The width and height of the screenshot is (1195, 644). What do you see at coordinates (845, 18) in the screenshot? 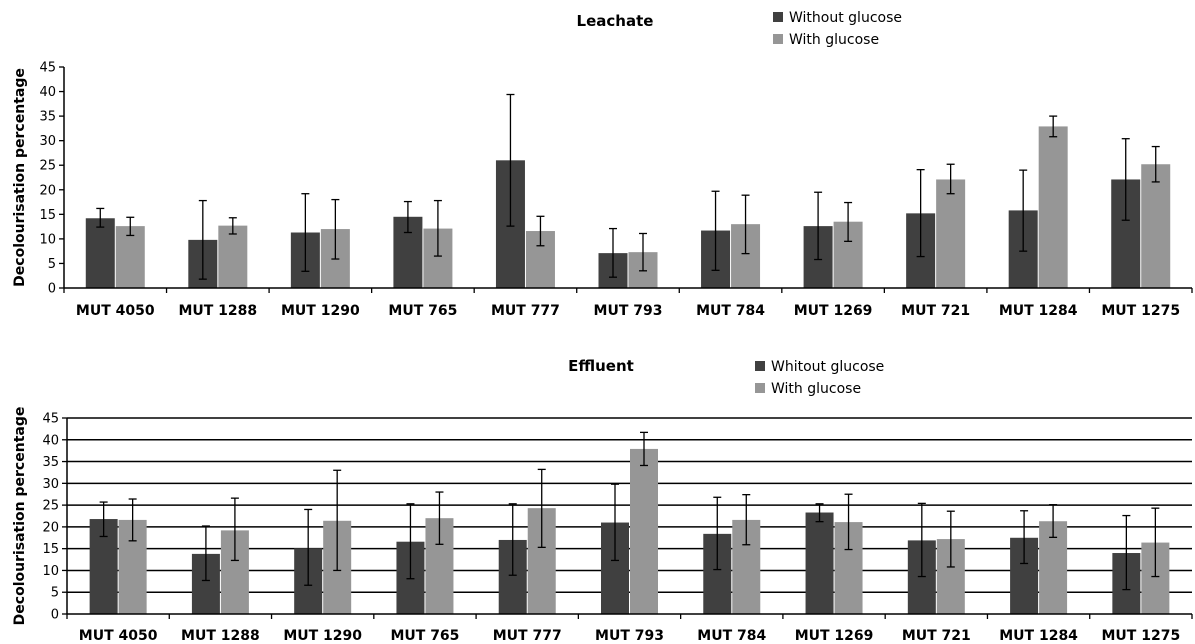
I see `legend-label: Without glucose` at bounding box center [845, 18].